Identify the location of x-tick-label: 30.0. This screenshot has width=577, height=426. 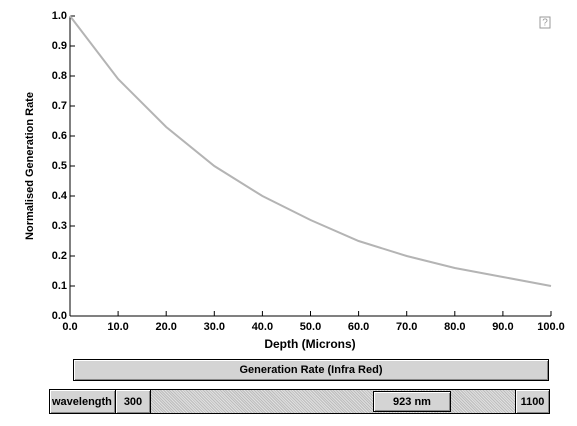
(214, 327).